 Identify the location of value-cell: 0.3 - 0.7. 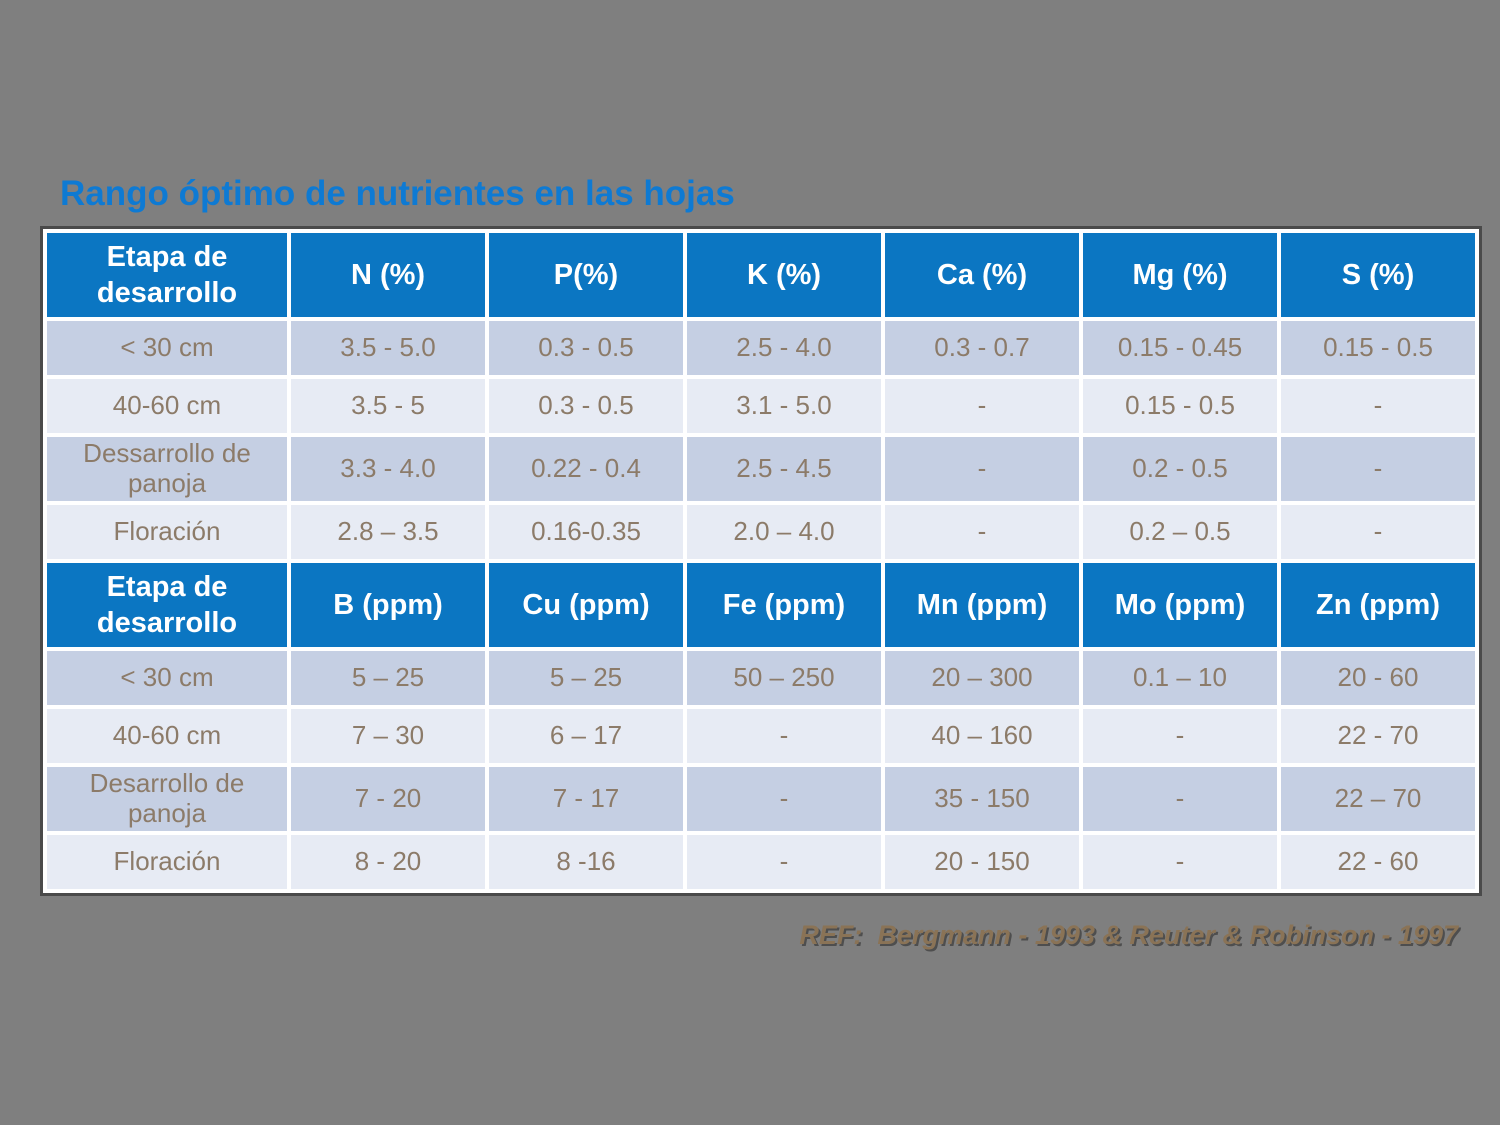
(982, 348).